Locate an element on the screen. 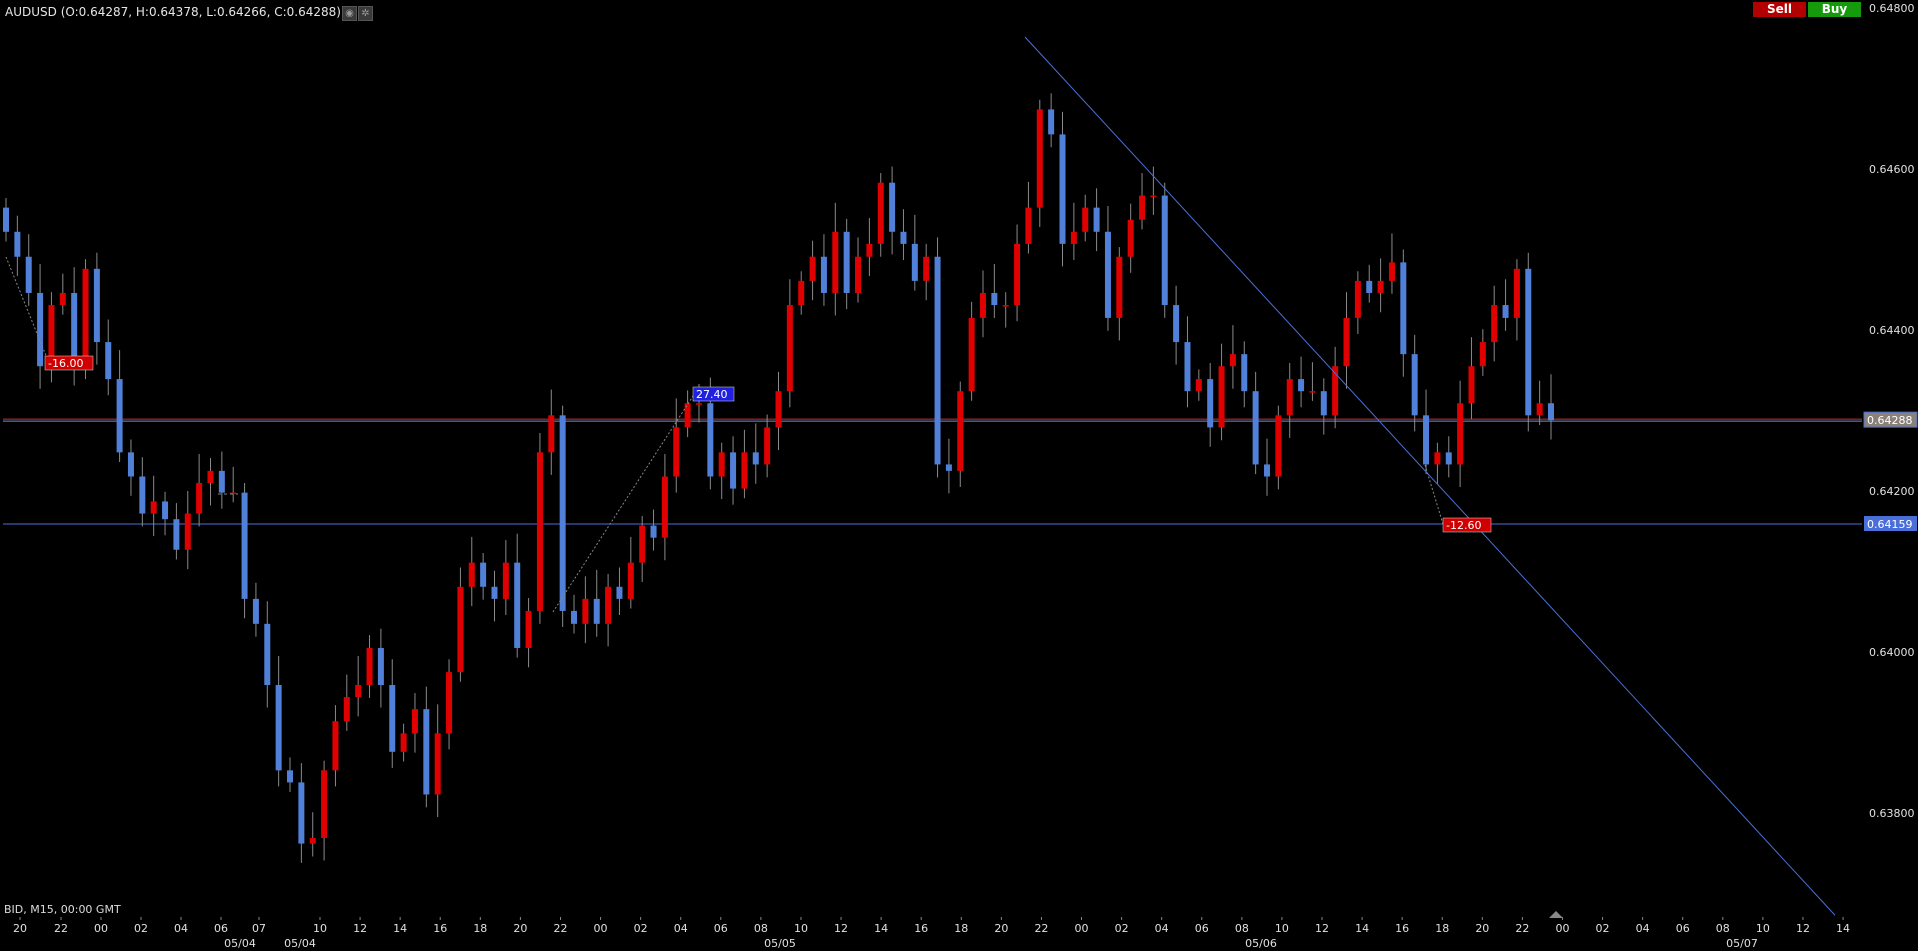  chart-info-label: BID, M15, 00:00 GMT is located at coordinates (62, 909).